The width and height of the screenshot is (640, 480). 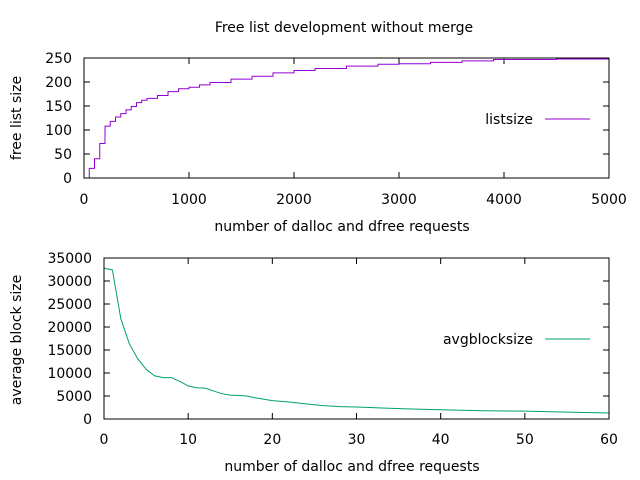 What do you see at coordinates (509, 120) in the screenshot?
I see `legend-label-listsize: listsize` at bounding box center [509, 120].